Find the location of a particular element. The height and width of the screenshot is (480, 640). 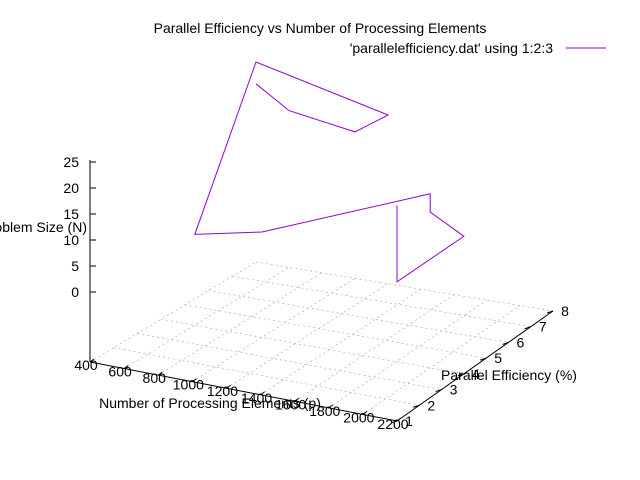

z-tick-label: 5 is located at coordinates (75, 266).